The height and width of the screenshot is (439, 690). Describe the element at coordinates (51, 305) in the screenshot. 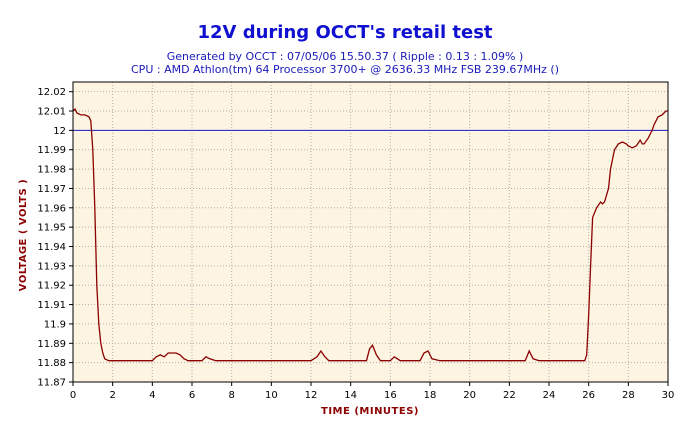

I see `y-tick-label: 11.91` at that location.